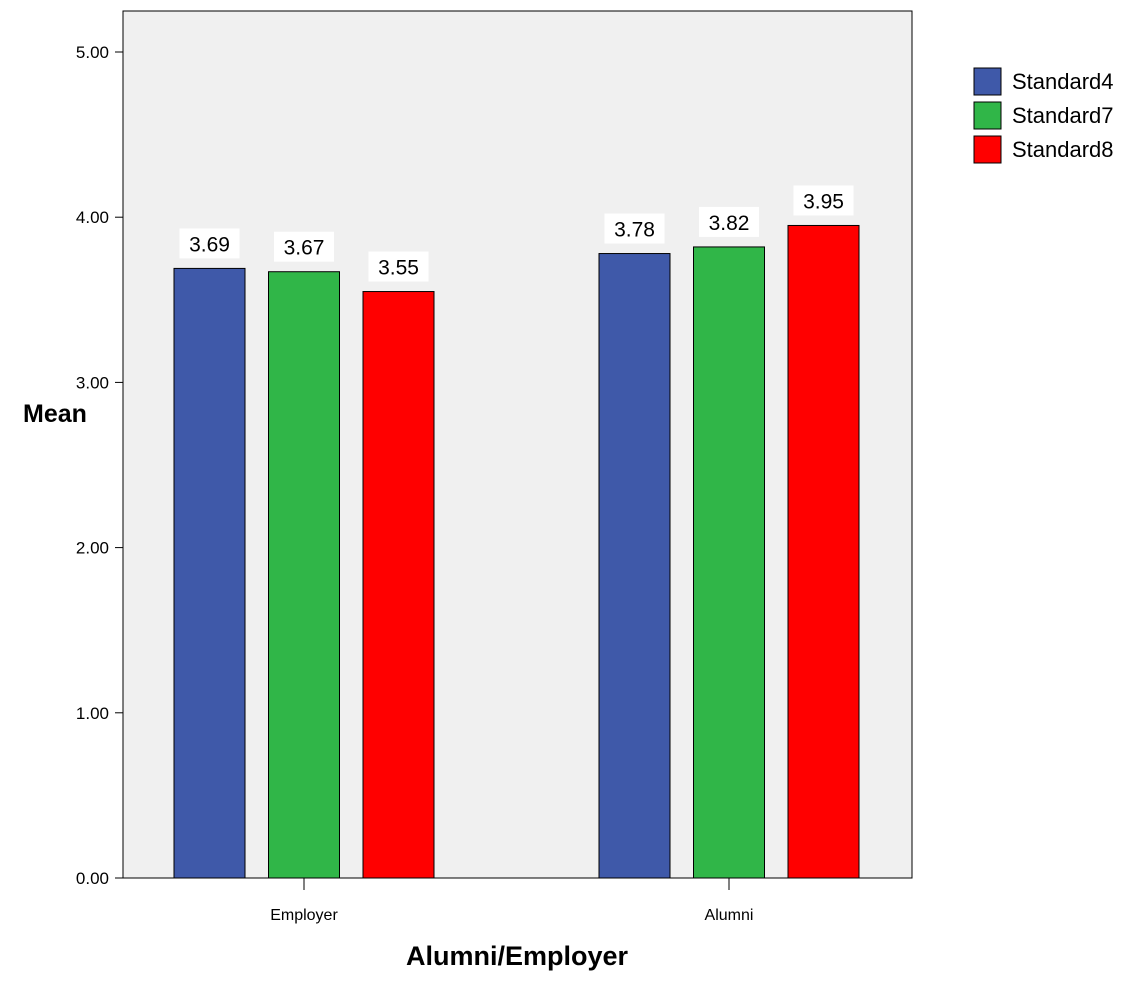 The image size is (1141, 982). What do you see at coordinates (517, 956) in the screenshot?
I see `x-axis-title: Alumni/Employer` at bounding box center [517, 956].